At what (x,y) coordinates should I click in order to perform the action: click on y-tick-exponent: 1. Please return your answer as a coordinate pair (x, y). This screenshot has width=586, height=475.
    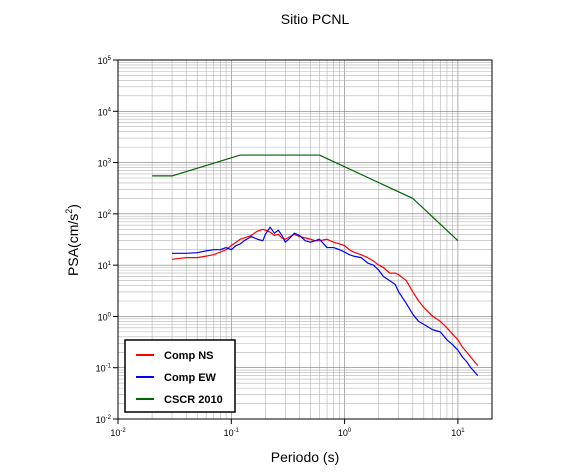
    Looking at the image, I should click on (110, 264).